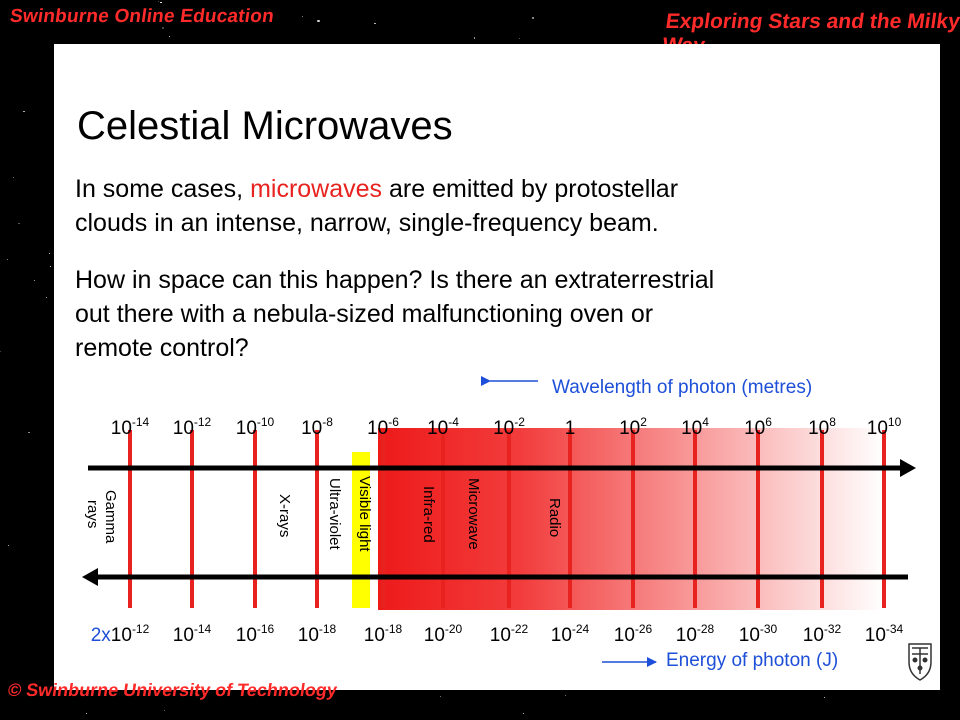 This screenshot has width=960, height=720. What do you see at coordinates (317, 634) in the screenshot?
I see `energy-tick-label-3: 10-18` at bounding box center [317, 634].